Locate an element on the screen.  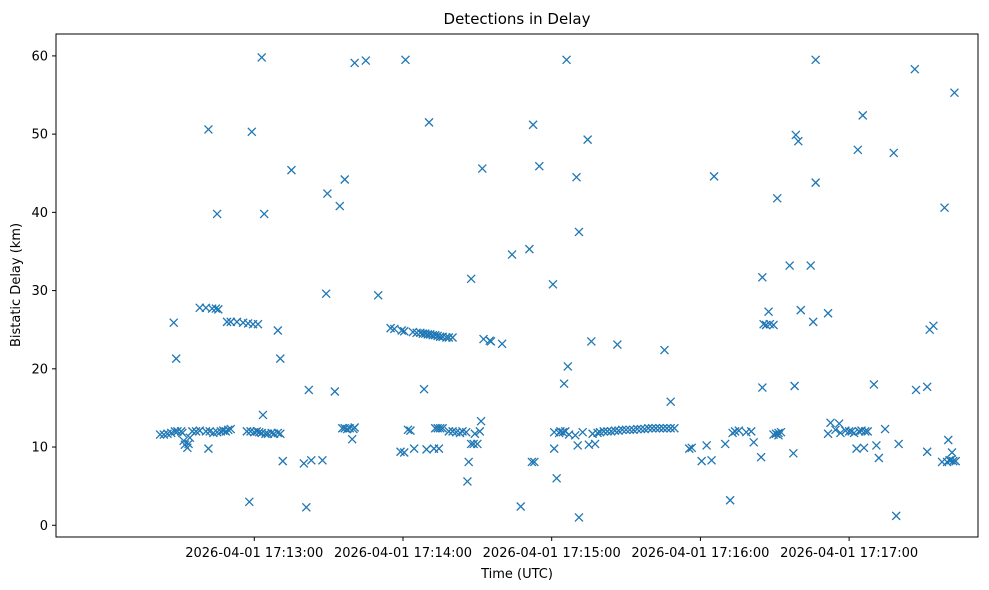
y-axis-ticks: 0 10 20 30 40 50 60 is located at coordinates (43, 291).